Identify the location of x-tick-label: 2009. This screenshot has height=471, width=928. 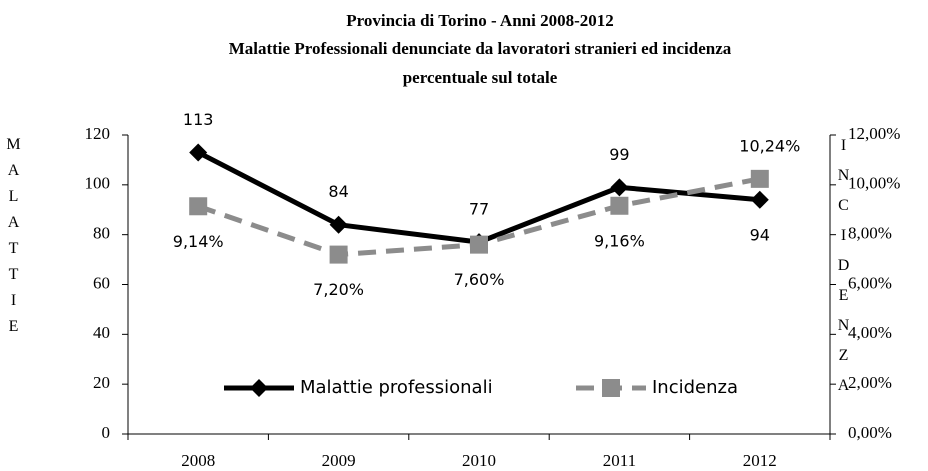
(339, 460).